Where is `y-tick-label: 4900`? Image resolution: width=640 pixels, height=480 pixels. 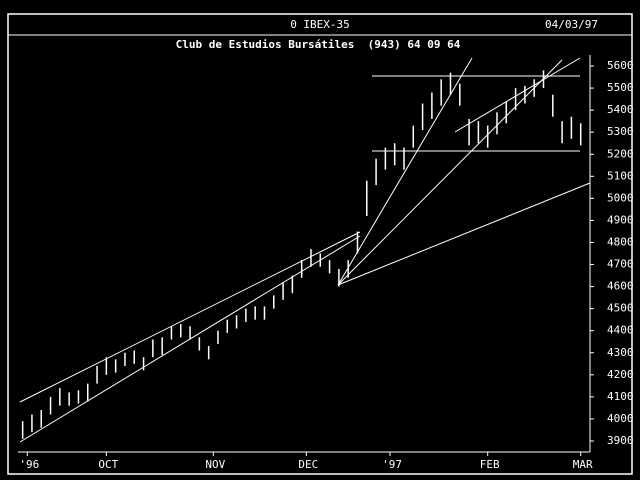 y-tick-label: 4900 is located at coordinates (620, 219).